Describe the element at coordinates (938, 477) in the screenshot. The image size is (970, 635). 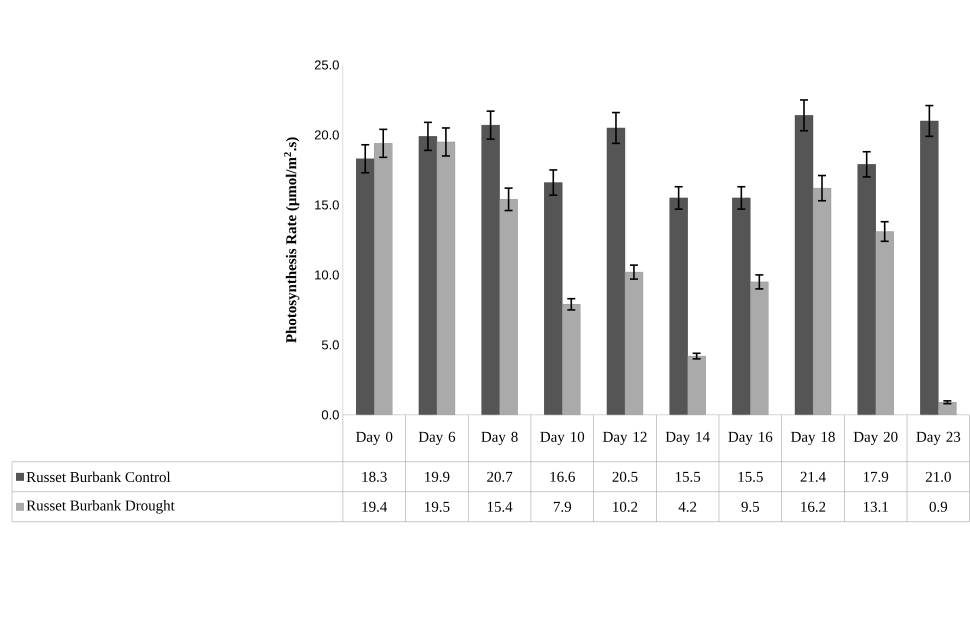
I see `data-label: 21.0` at that location.